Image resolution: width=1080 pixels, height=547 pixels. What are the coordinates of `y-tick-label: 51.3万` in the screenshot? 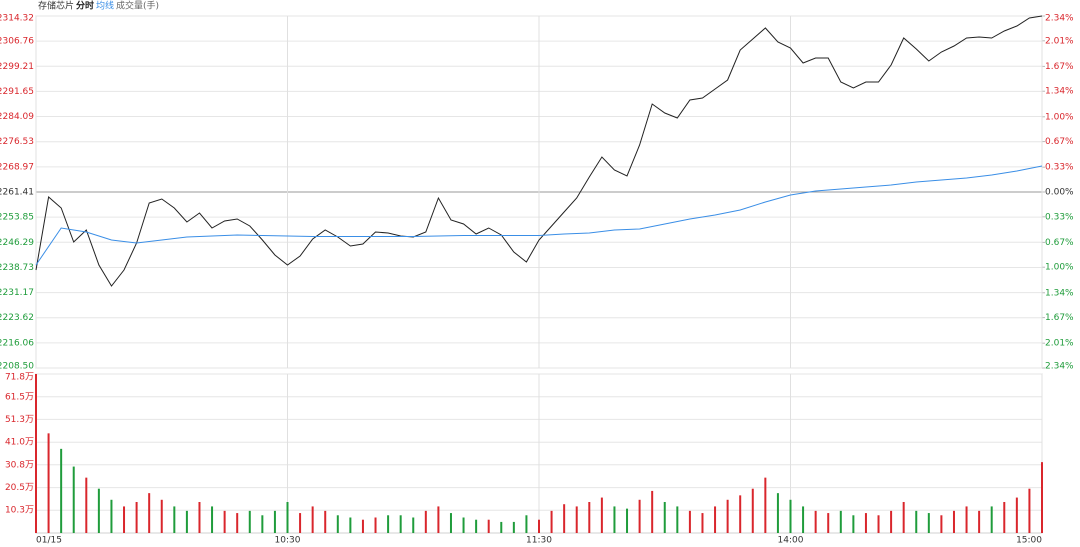 It's located at (19, 420).